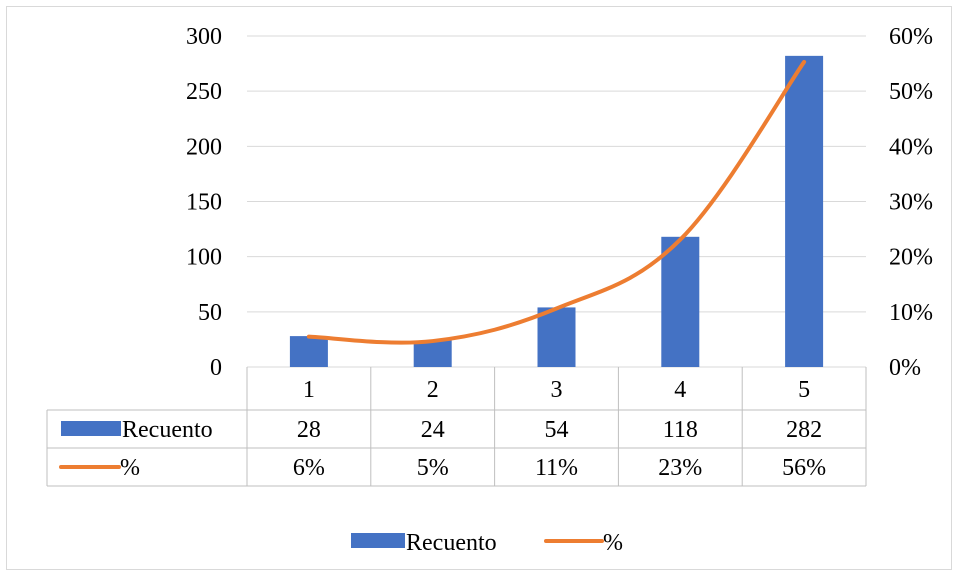  I want to click on category-label: 3, so click(557, 390).